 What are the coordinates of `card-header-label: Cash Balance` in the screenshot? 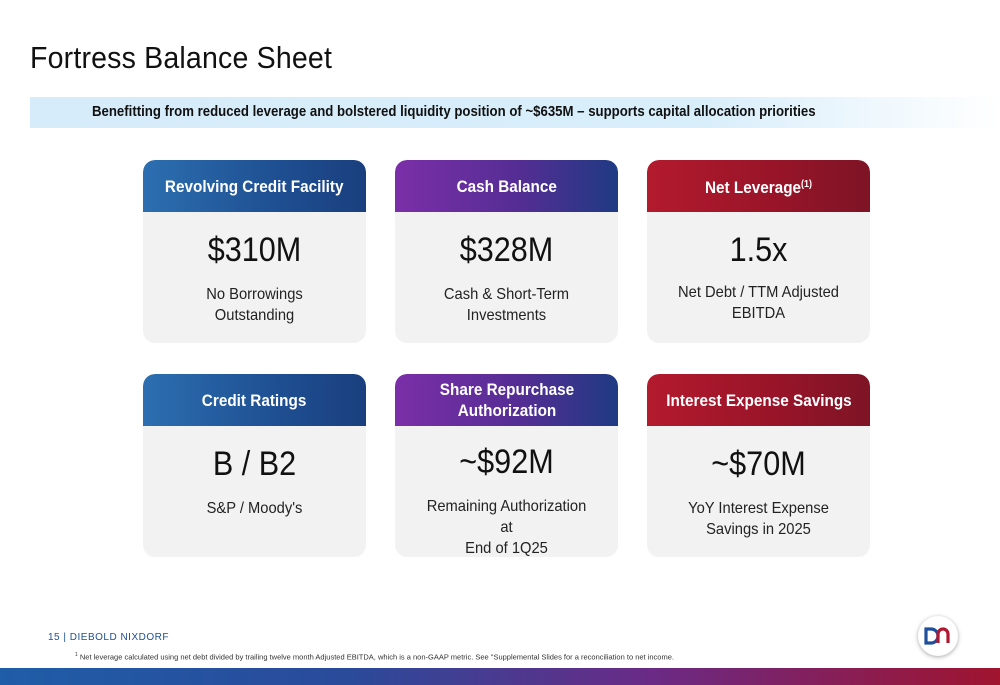 It's located at (506, 186).